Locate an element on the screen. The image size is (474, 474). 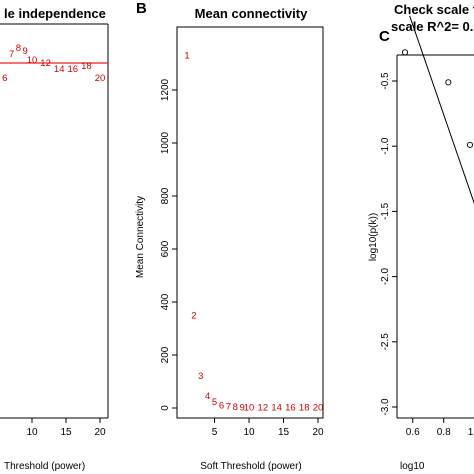
panel-c-ytick-label: -0.5 is located at coordinates (385, 81).